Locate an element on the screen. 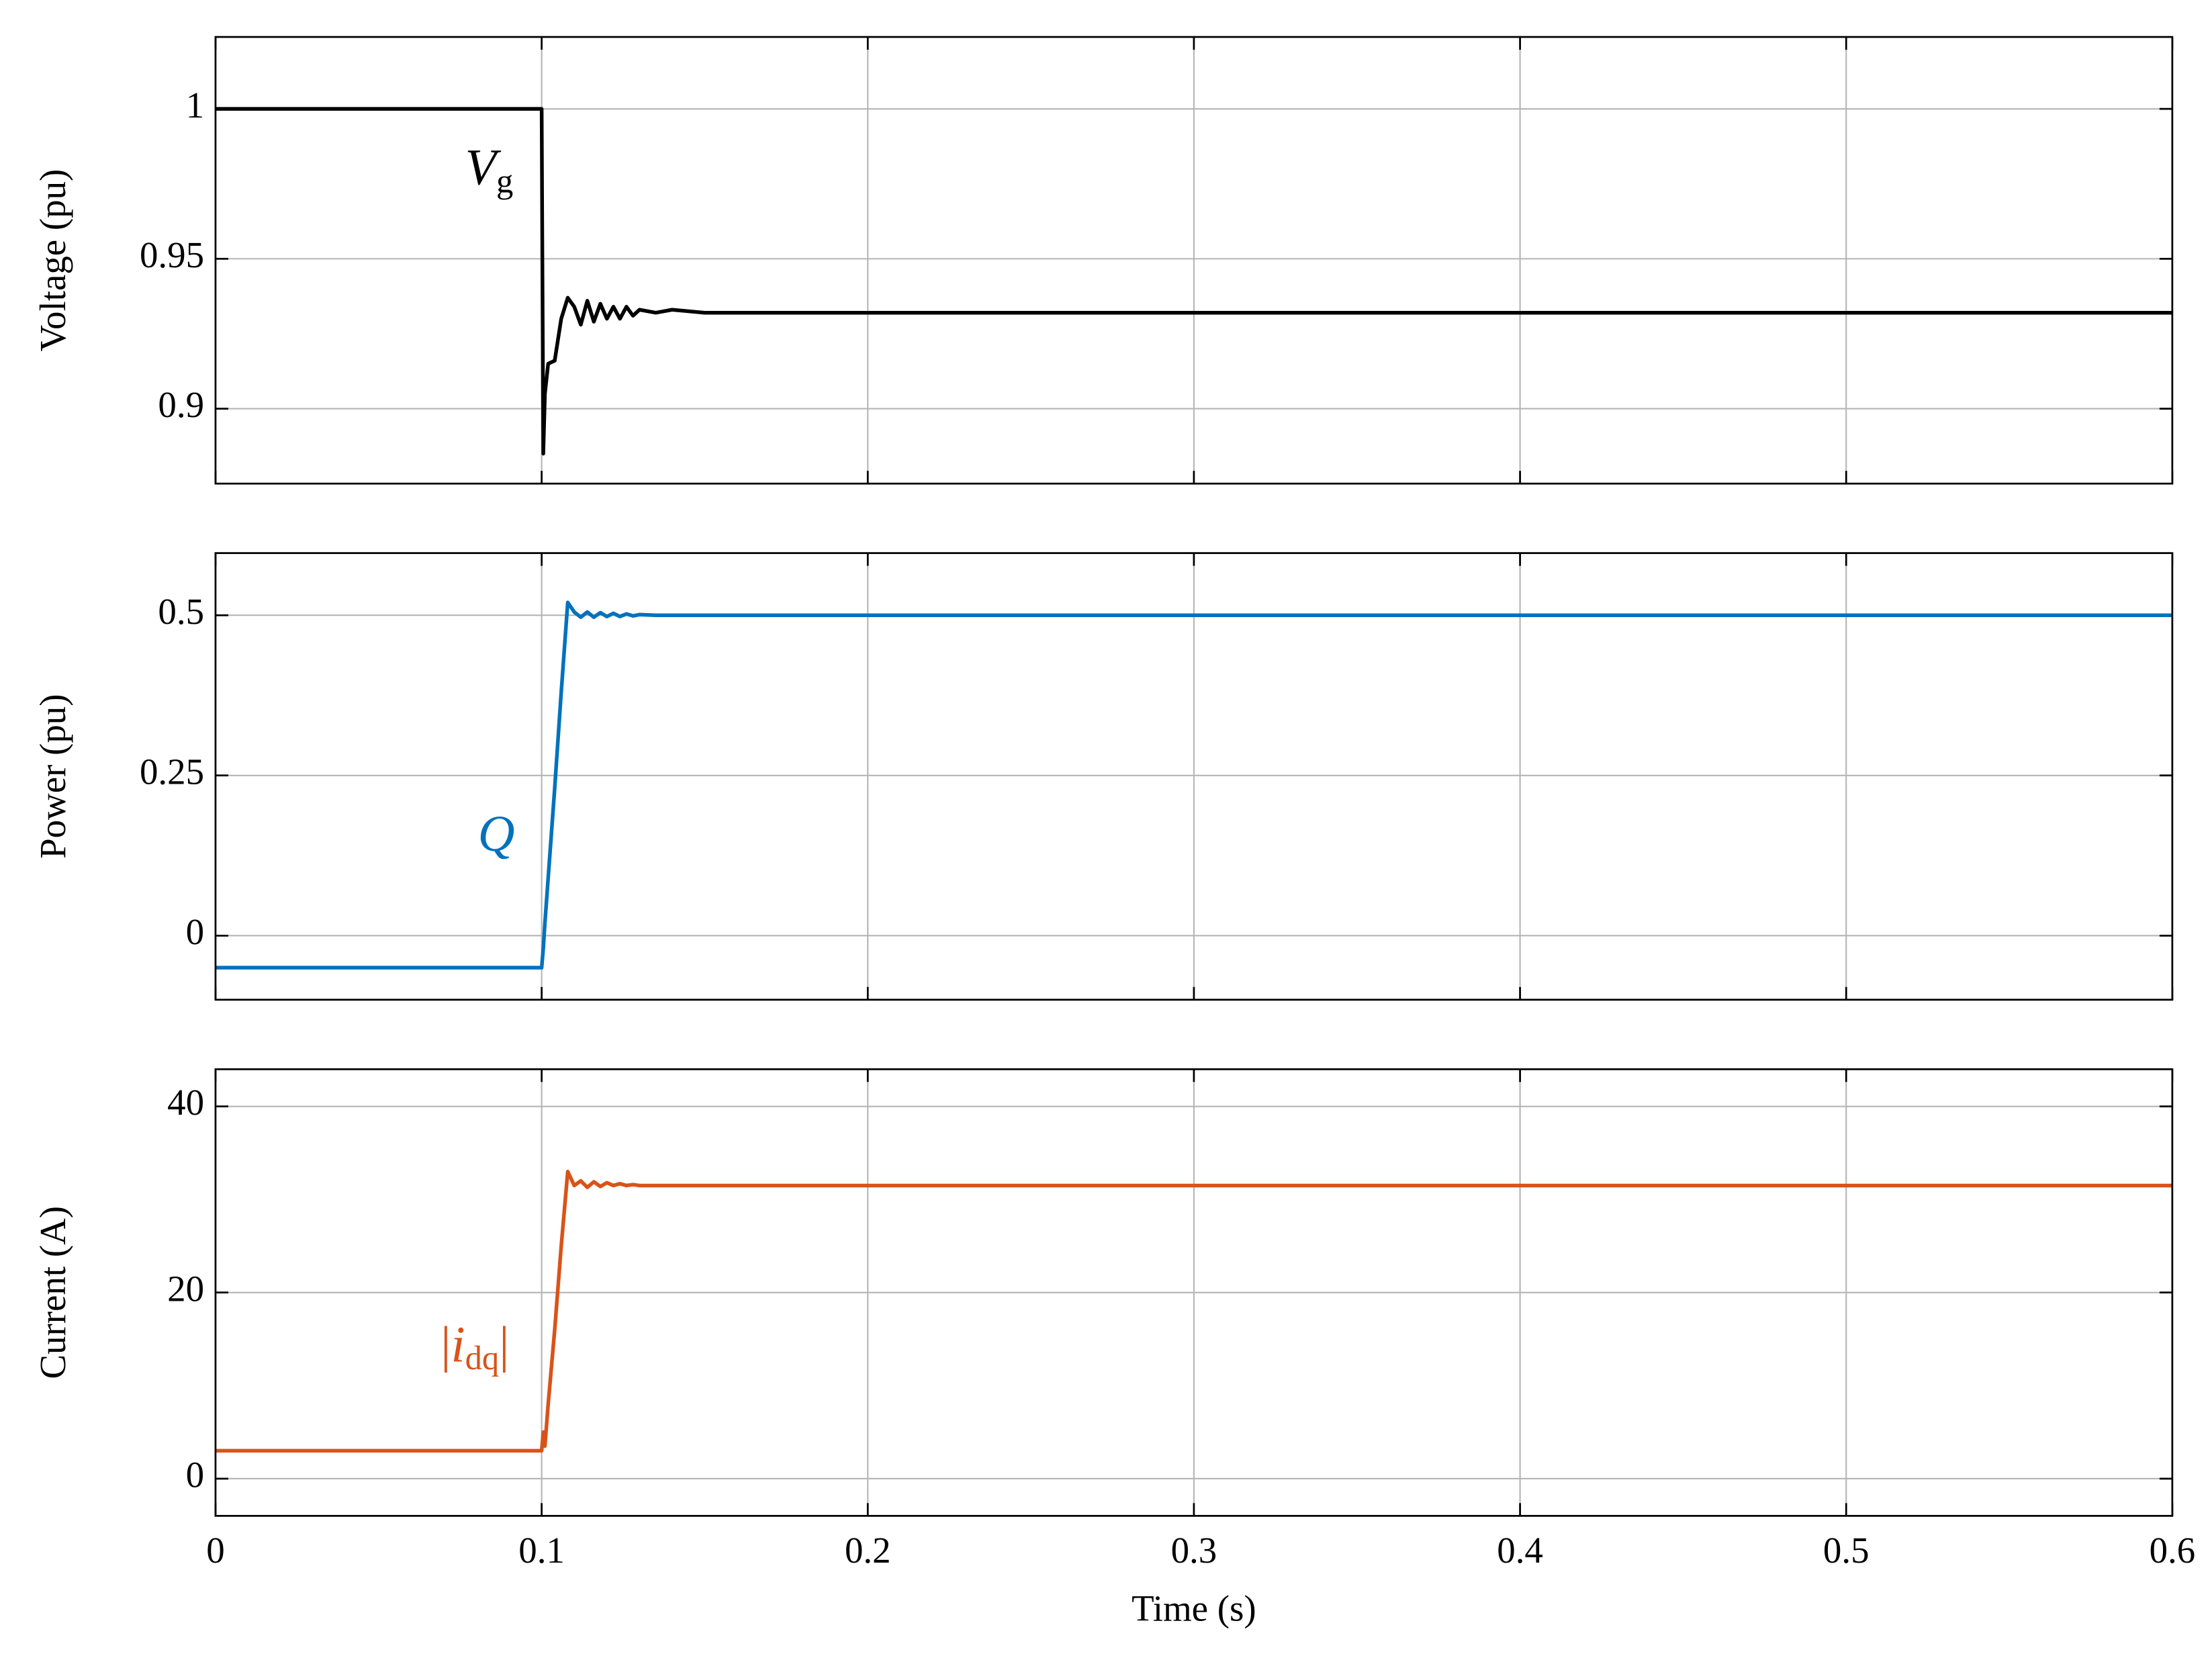 The height and width of the screenshot is (1662, 2212). y-tick-label: 1 is located at coordinates (195, 106).